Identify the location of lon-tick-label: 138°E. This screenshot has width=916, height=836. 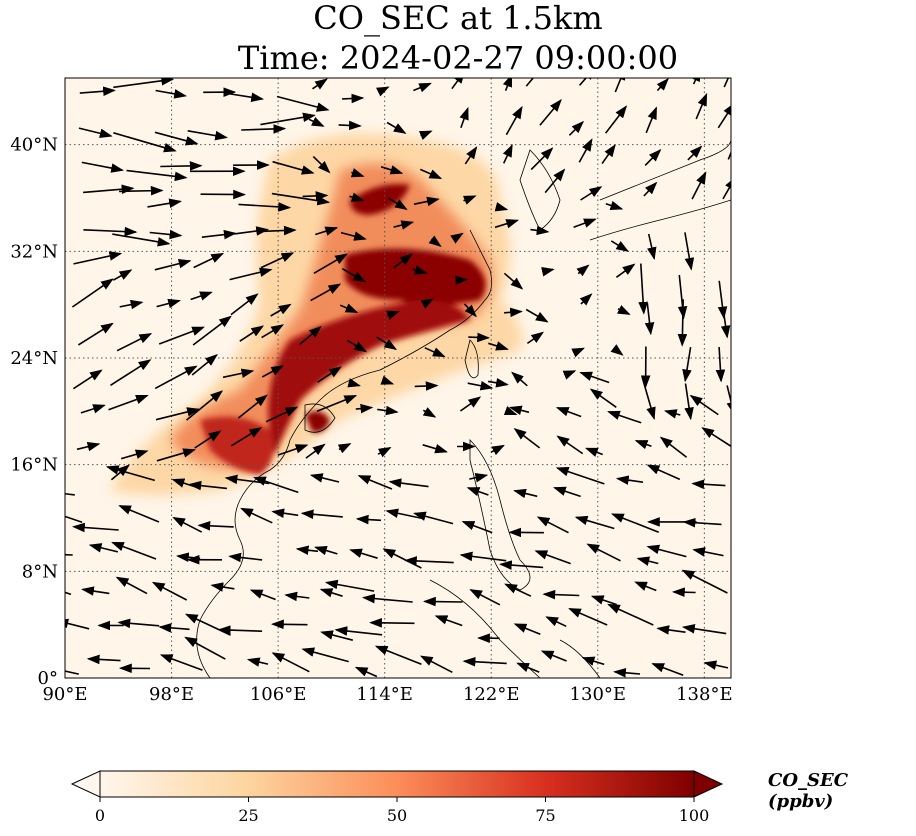
(704, 694).